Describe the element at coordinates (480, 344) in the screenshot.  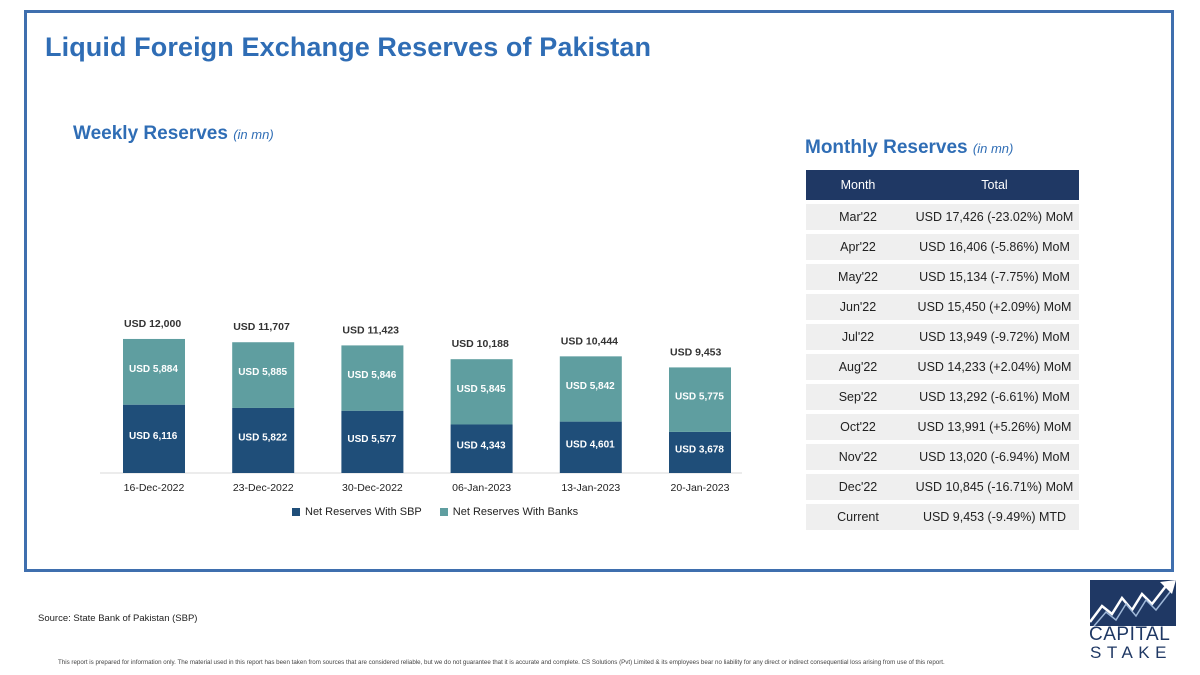
I see `data-label-total: USD 10,188` at that location.